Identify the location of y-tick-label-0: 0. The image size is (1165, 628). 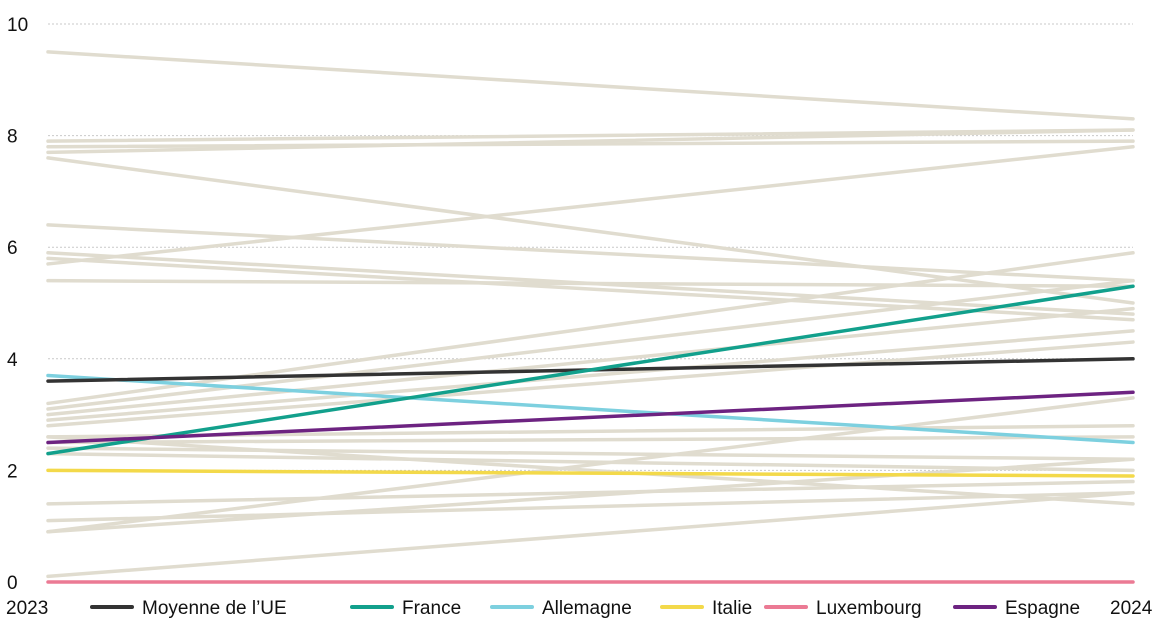
(12, 583).